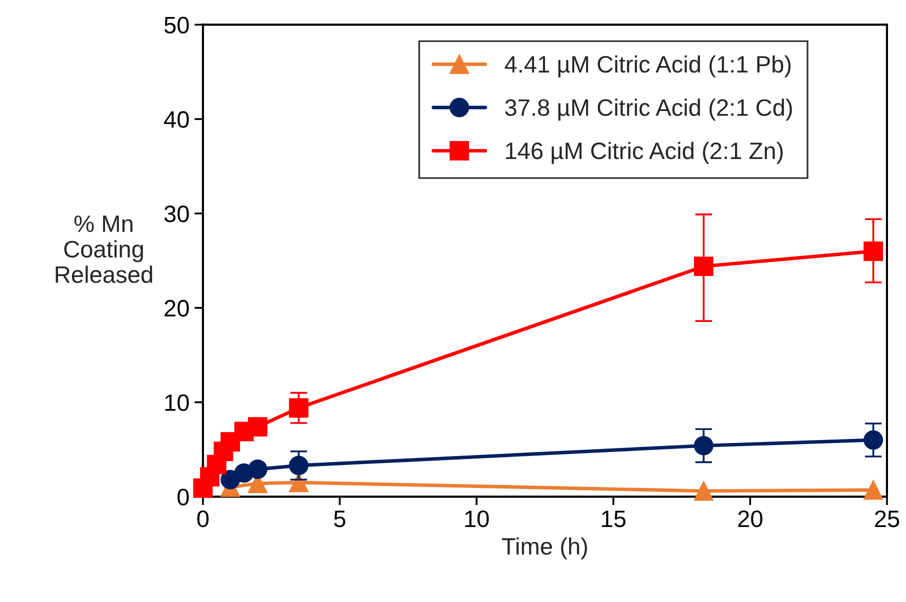 Image resolution: width=906 pixels, height=602 pixels. What do you see at coordinates (177, 403) in the screenshot?
I see `y-tick-label: 10` at bounding box center [177, 403].